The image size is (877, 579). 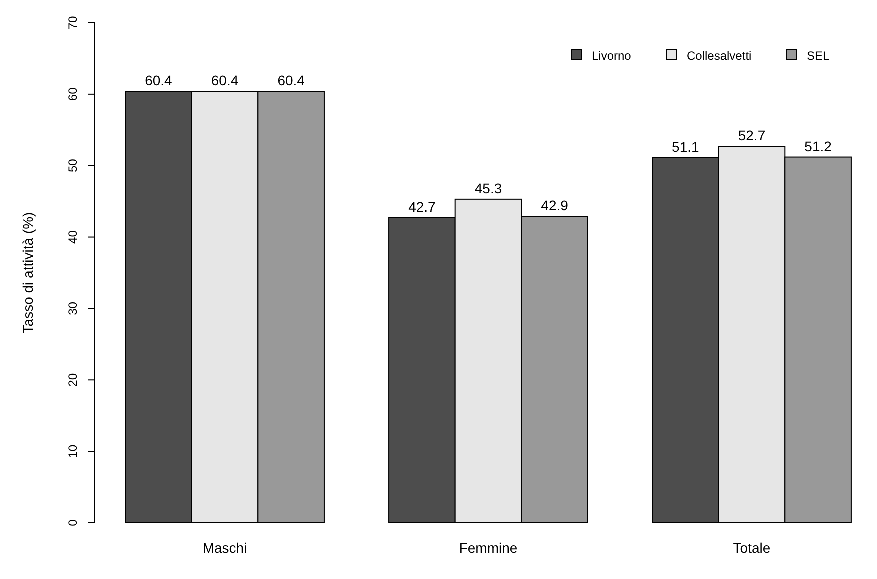 I want to click on y-tick-label: 60, so click(x=73, y=94).